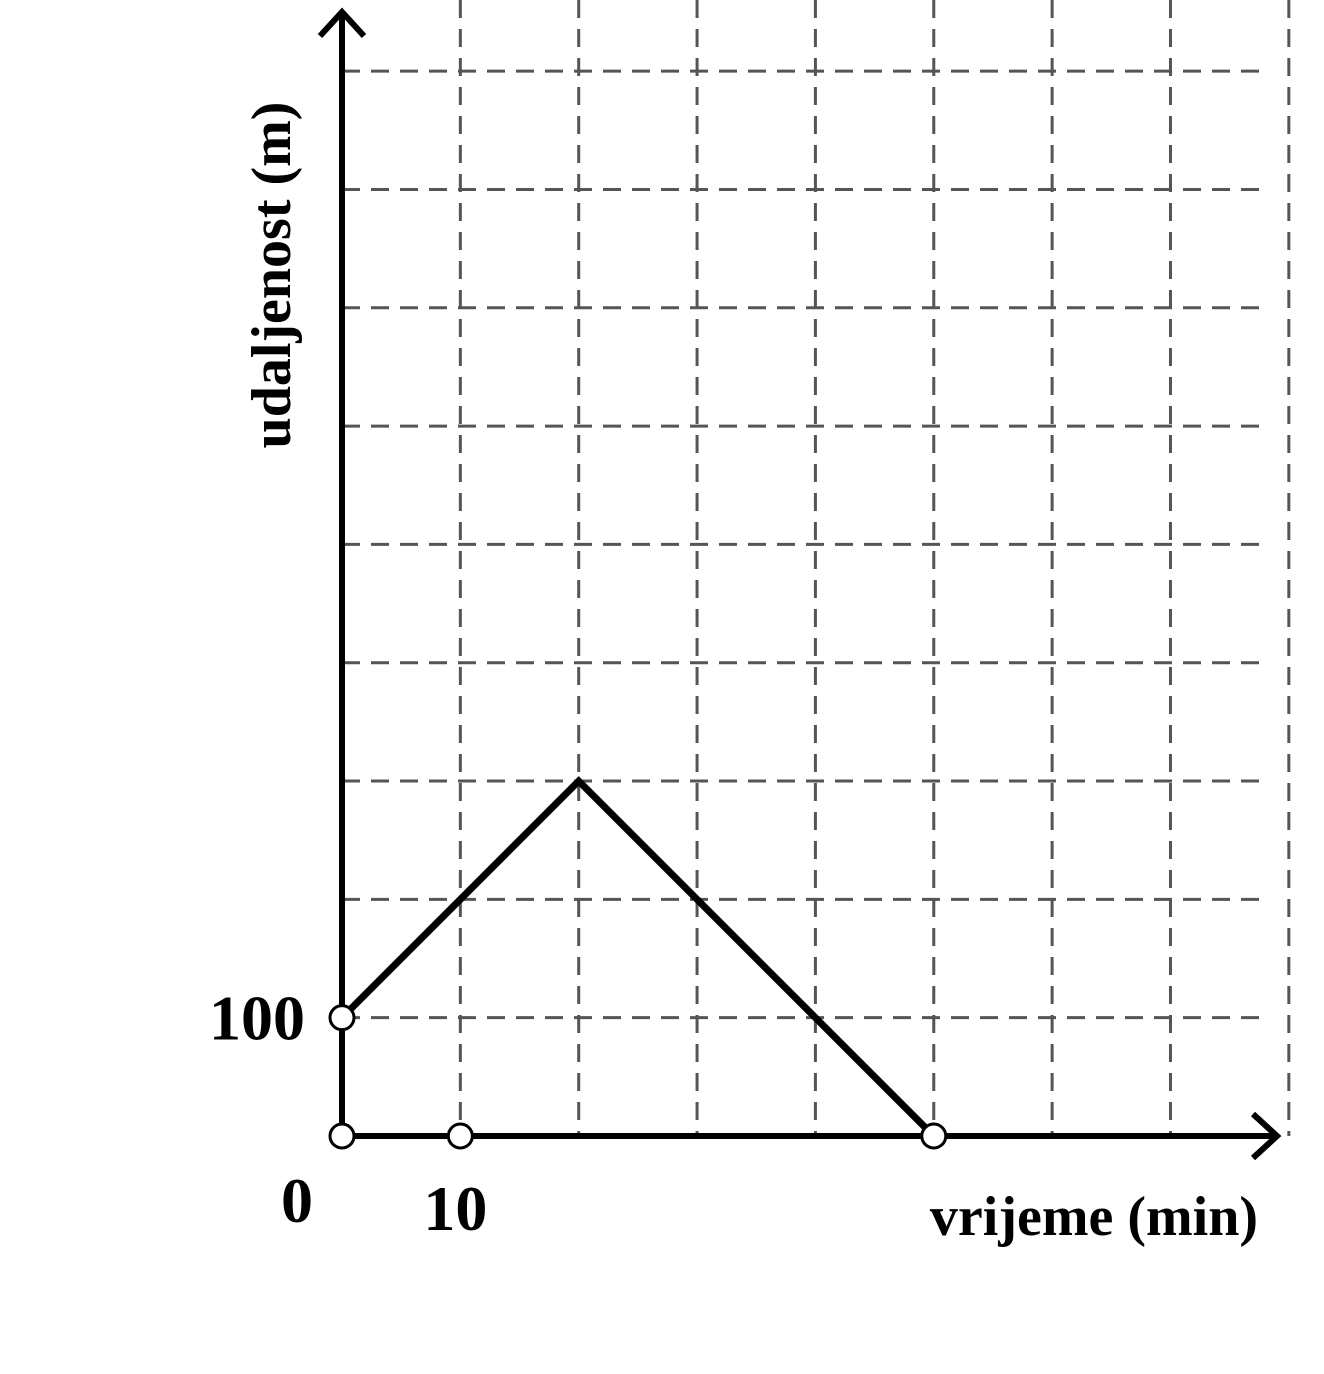  What do you see at coordinates (638, 957) in the screenshot?
I see `data-line` at bounding box center [638, 957].